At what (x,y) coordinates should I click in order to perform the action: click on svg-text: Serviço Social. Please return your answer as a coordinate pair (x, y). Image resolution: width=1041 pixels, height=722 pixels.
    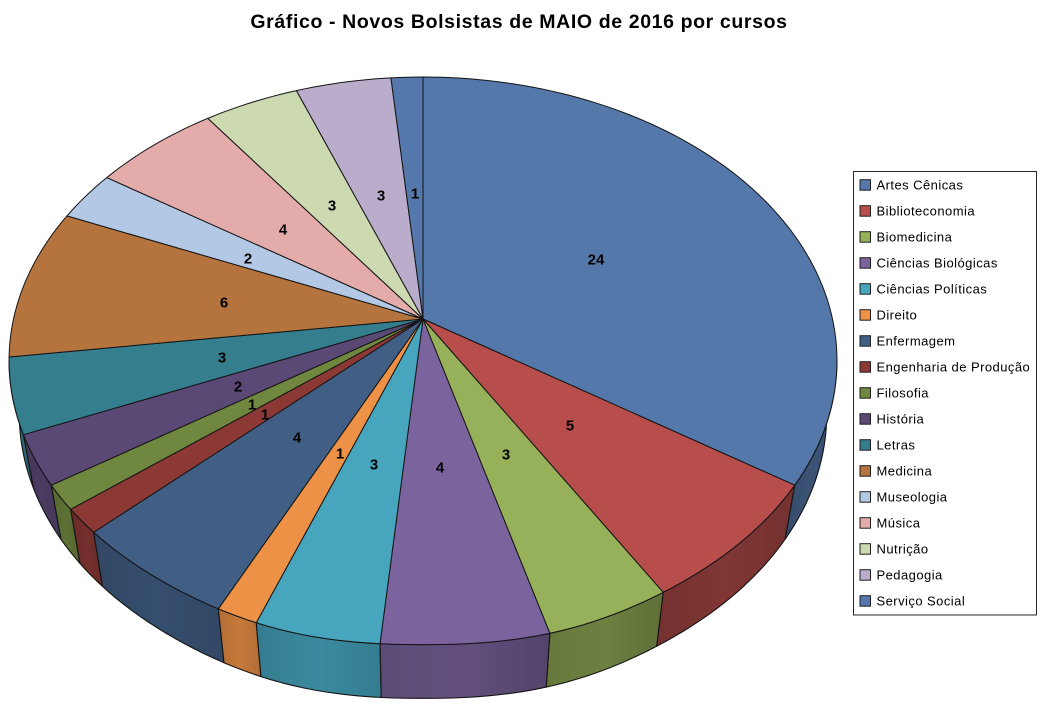
    Looking at the image, I should click on (921, 601).